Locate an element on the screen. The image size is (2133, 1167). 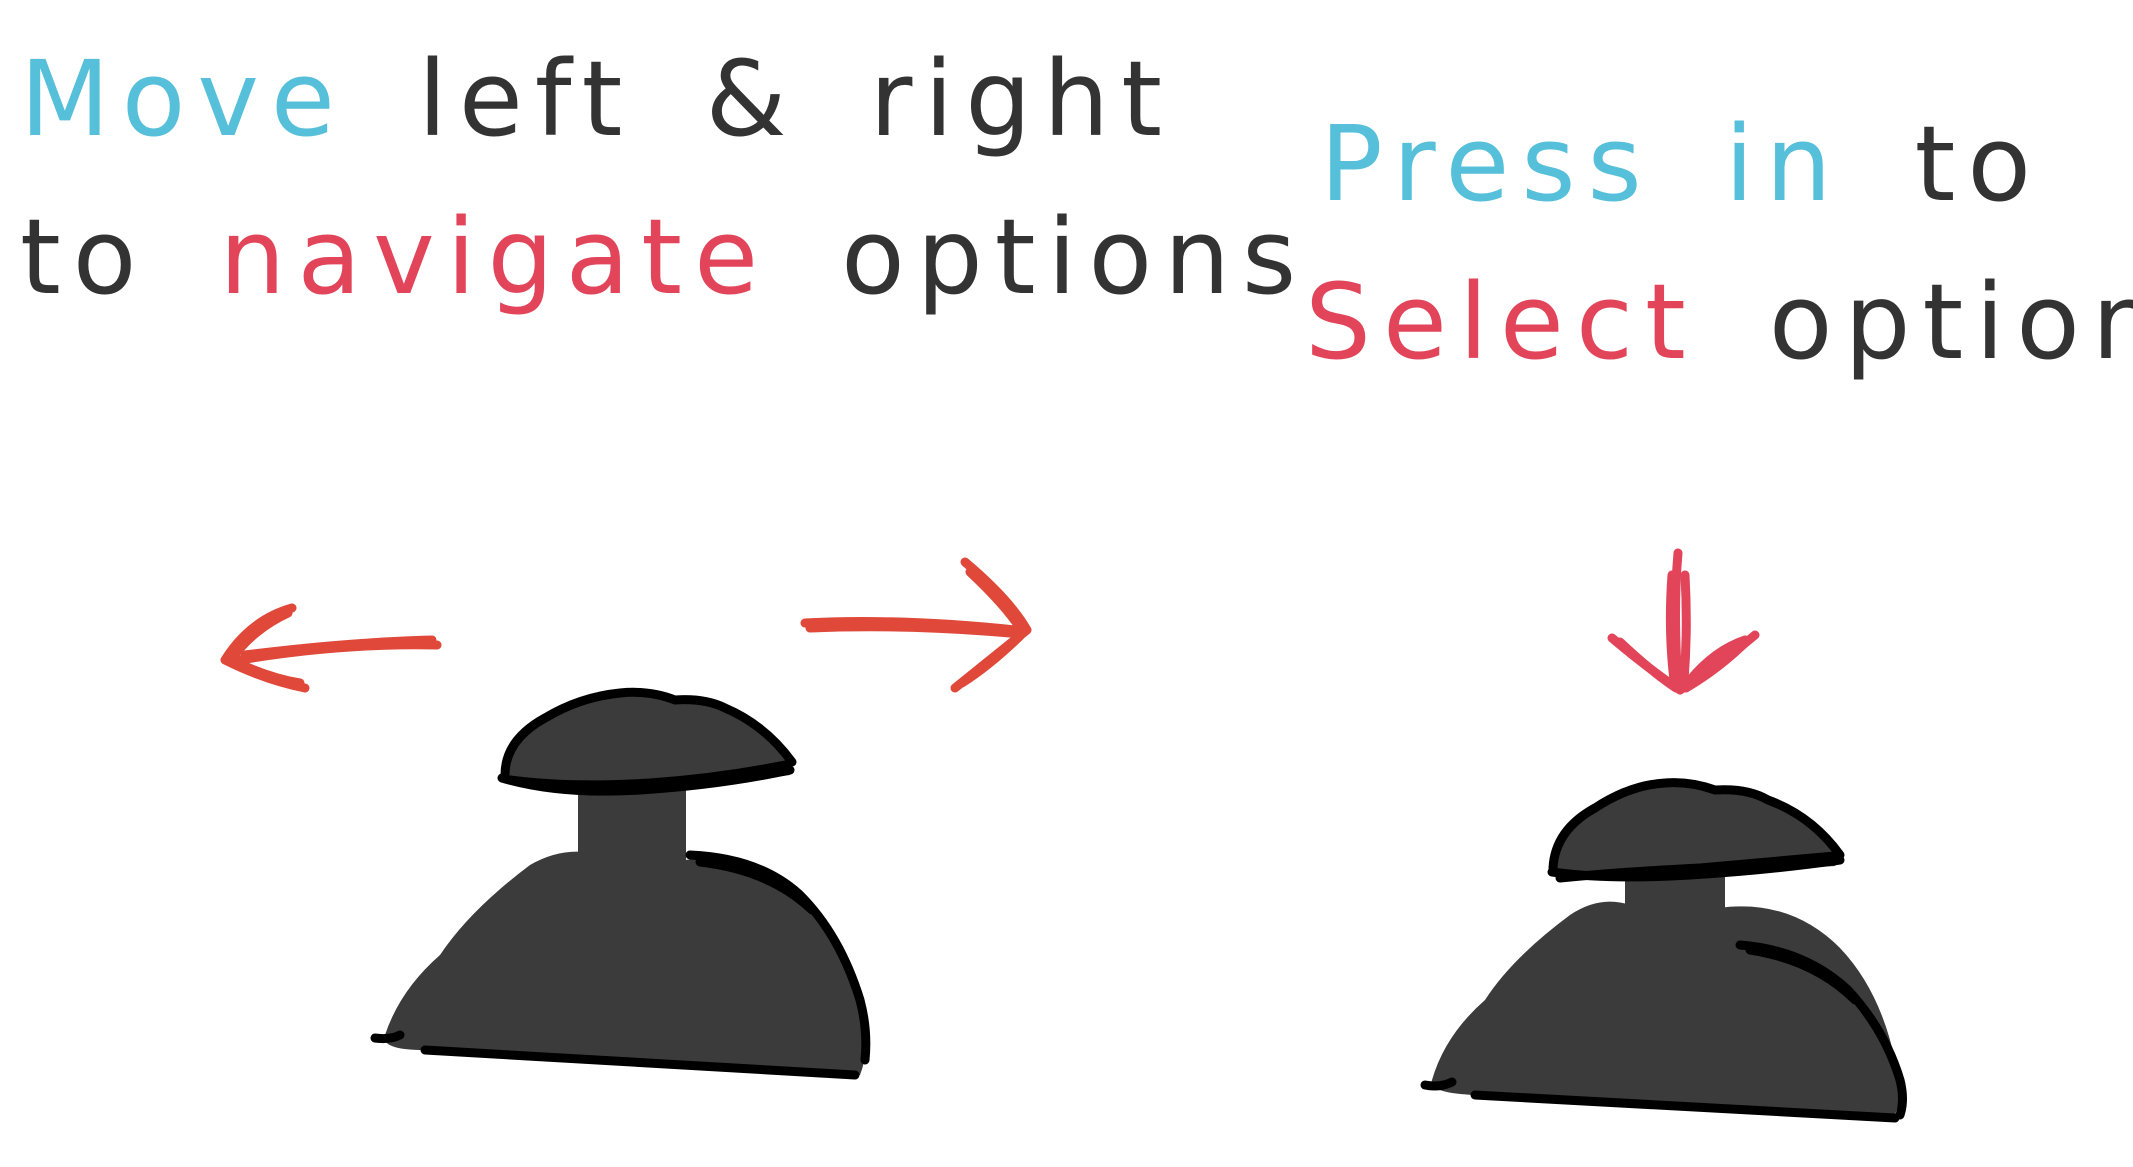
word-move: Move is located at coordinates (183, 99).